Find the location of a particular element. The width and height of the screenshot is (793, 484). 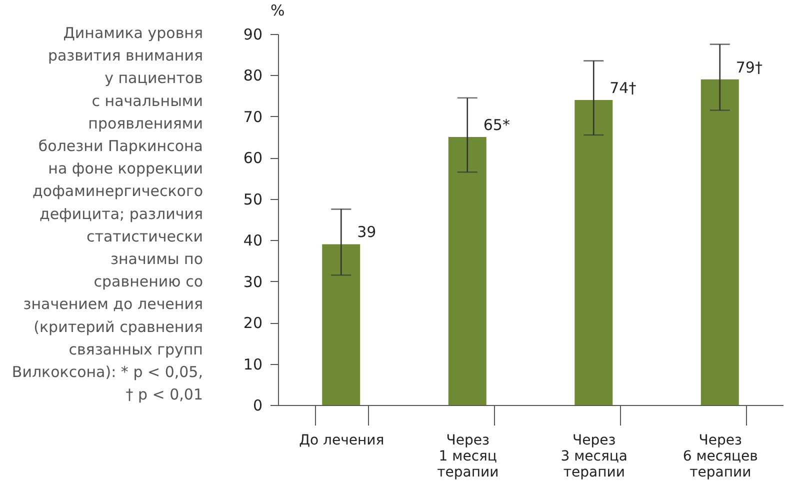

y-tick-label: 0 is located at coordinates (257, 405).